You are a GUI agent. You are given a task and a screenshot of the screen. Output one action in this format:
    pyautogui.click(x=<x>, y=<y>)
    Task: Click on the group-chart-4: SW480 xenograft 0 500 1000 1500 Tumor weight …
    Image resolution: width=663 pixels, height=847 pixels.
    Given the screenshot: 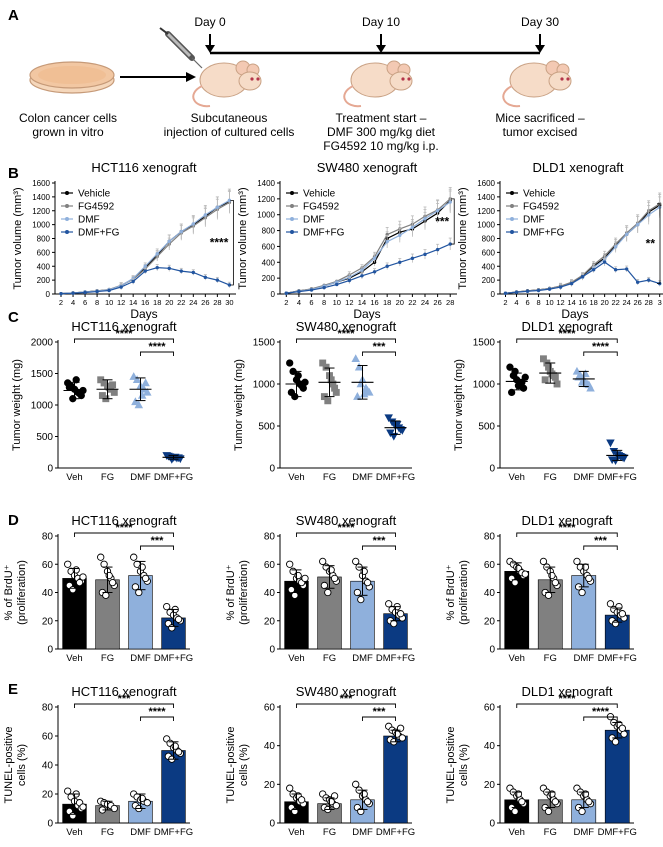 What is the action you would take?
    pyautogui.click(x=324, y=401)
    